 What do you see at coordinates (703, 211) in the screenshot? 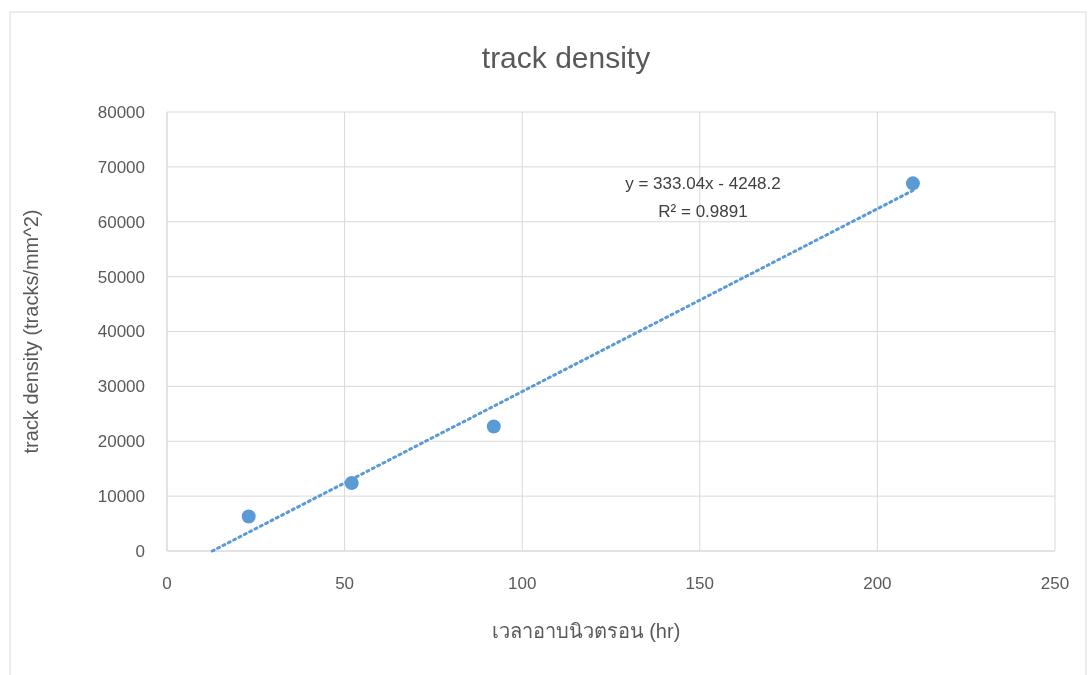
I see `annotation: R² = 0.9891` at bounding box center [703, 211].